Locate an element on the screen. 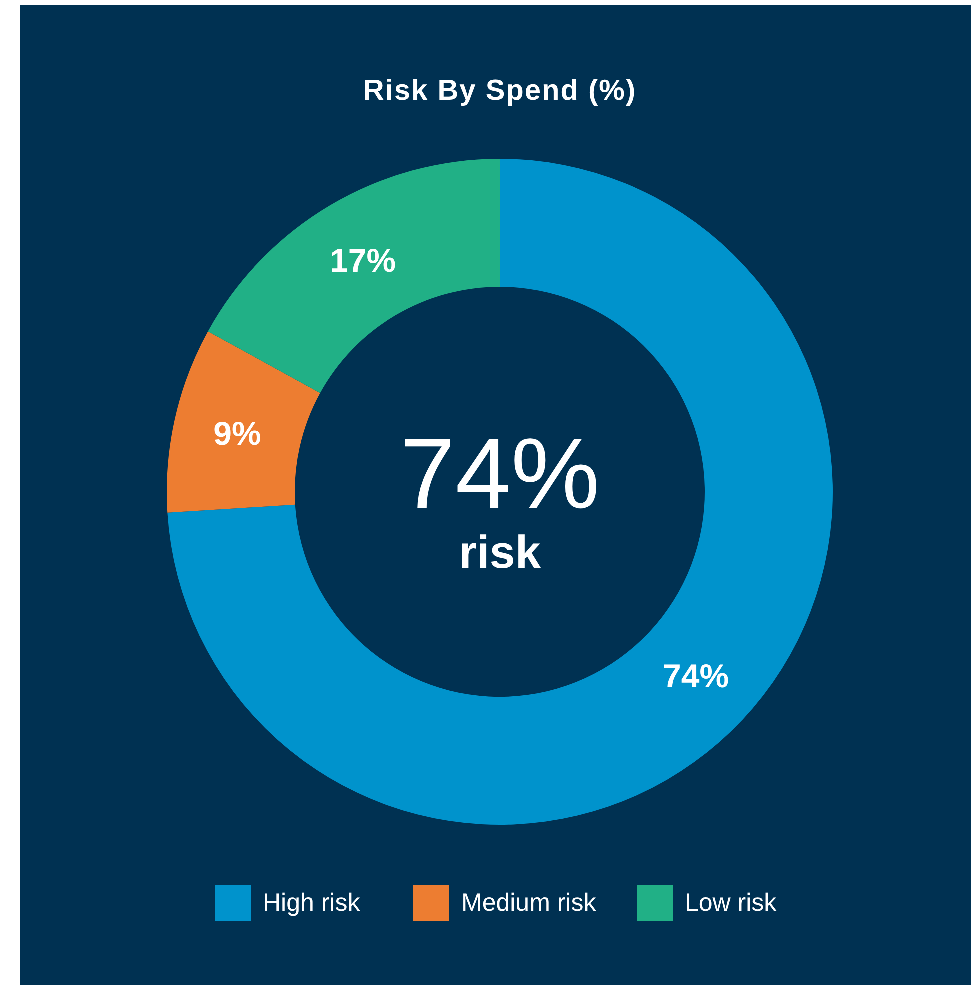 The width and height of the screenshot is (971, 985). data-label: 74% is located at coordinates (696, 676).